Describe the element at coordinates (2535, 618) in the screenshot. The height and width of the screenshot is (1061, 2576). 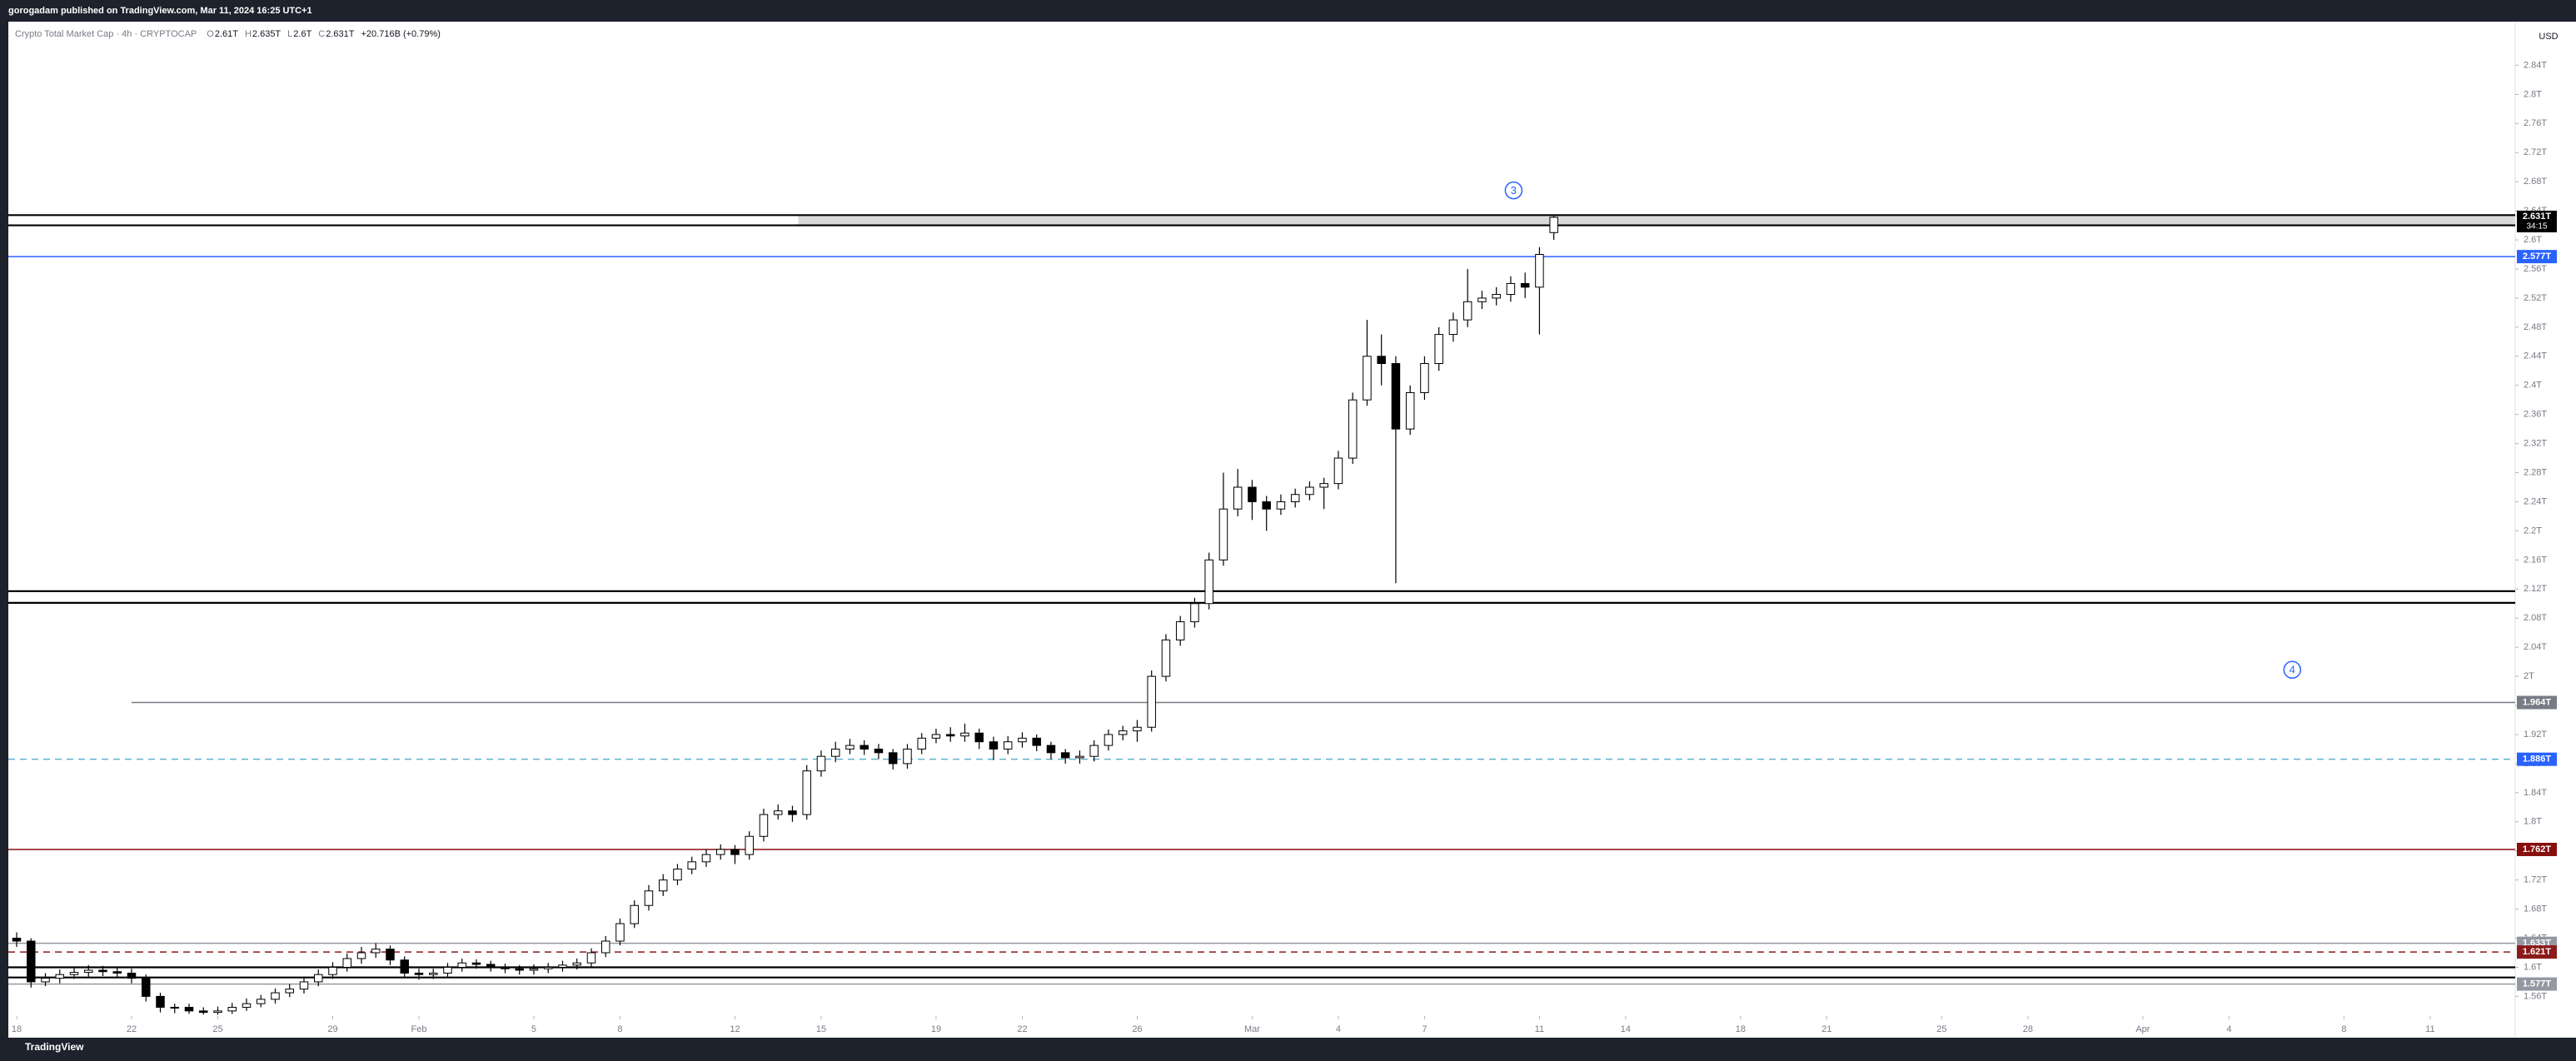
I see `y-tick-label: 2.08T` at that location.